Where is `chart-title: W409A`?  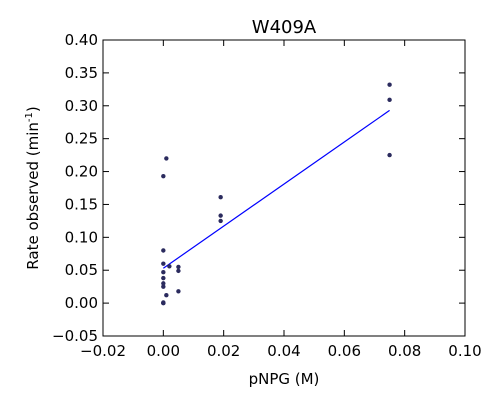 chart-title: W409A is located at coordinates (284, 27).